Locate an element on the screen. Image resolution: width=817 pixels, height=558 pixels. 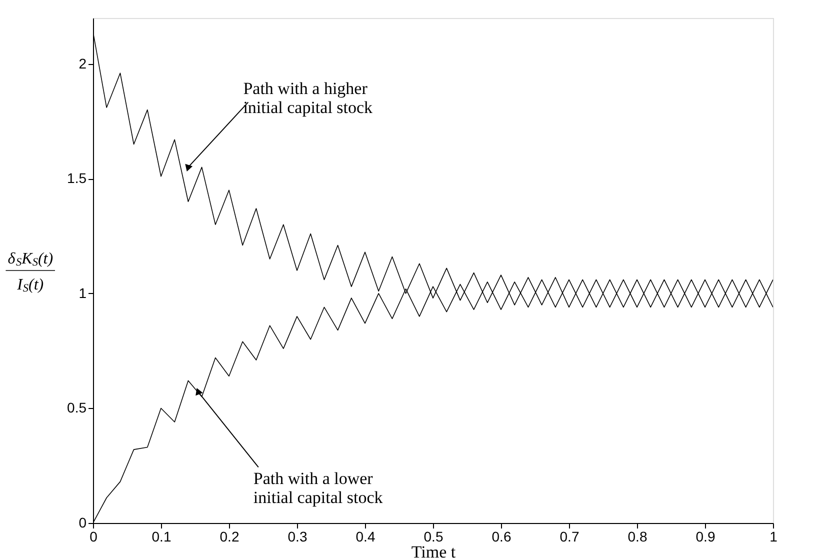
y-tick-label: 2 is located at coordinates (82, 63).